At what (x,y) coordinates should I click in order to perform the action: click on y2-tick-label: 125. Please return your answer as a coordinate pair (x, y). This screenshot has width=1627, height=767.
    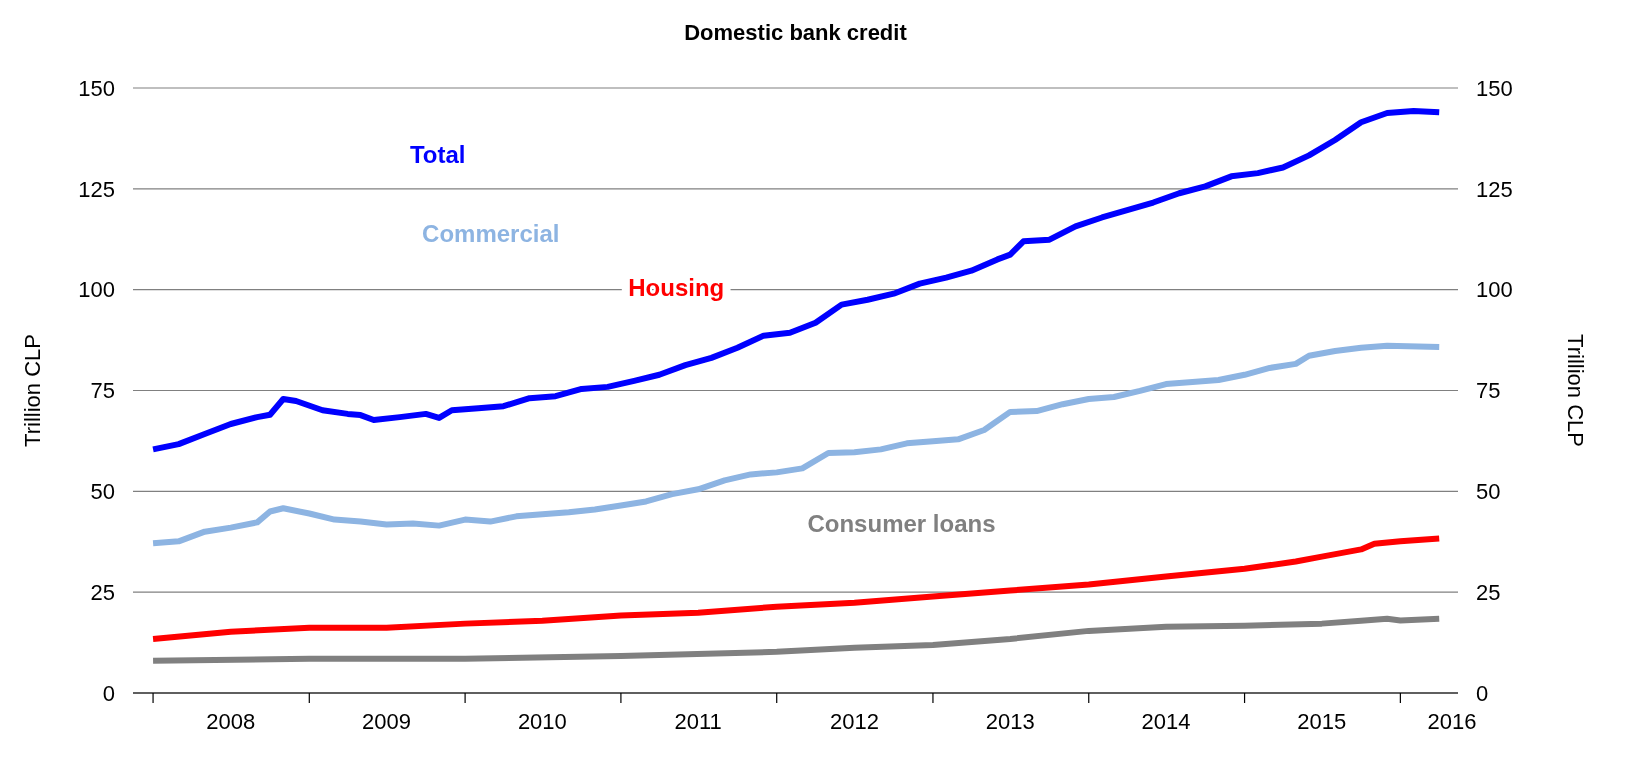
    Looking at the image, I should click on (1494, 189).